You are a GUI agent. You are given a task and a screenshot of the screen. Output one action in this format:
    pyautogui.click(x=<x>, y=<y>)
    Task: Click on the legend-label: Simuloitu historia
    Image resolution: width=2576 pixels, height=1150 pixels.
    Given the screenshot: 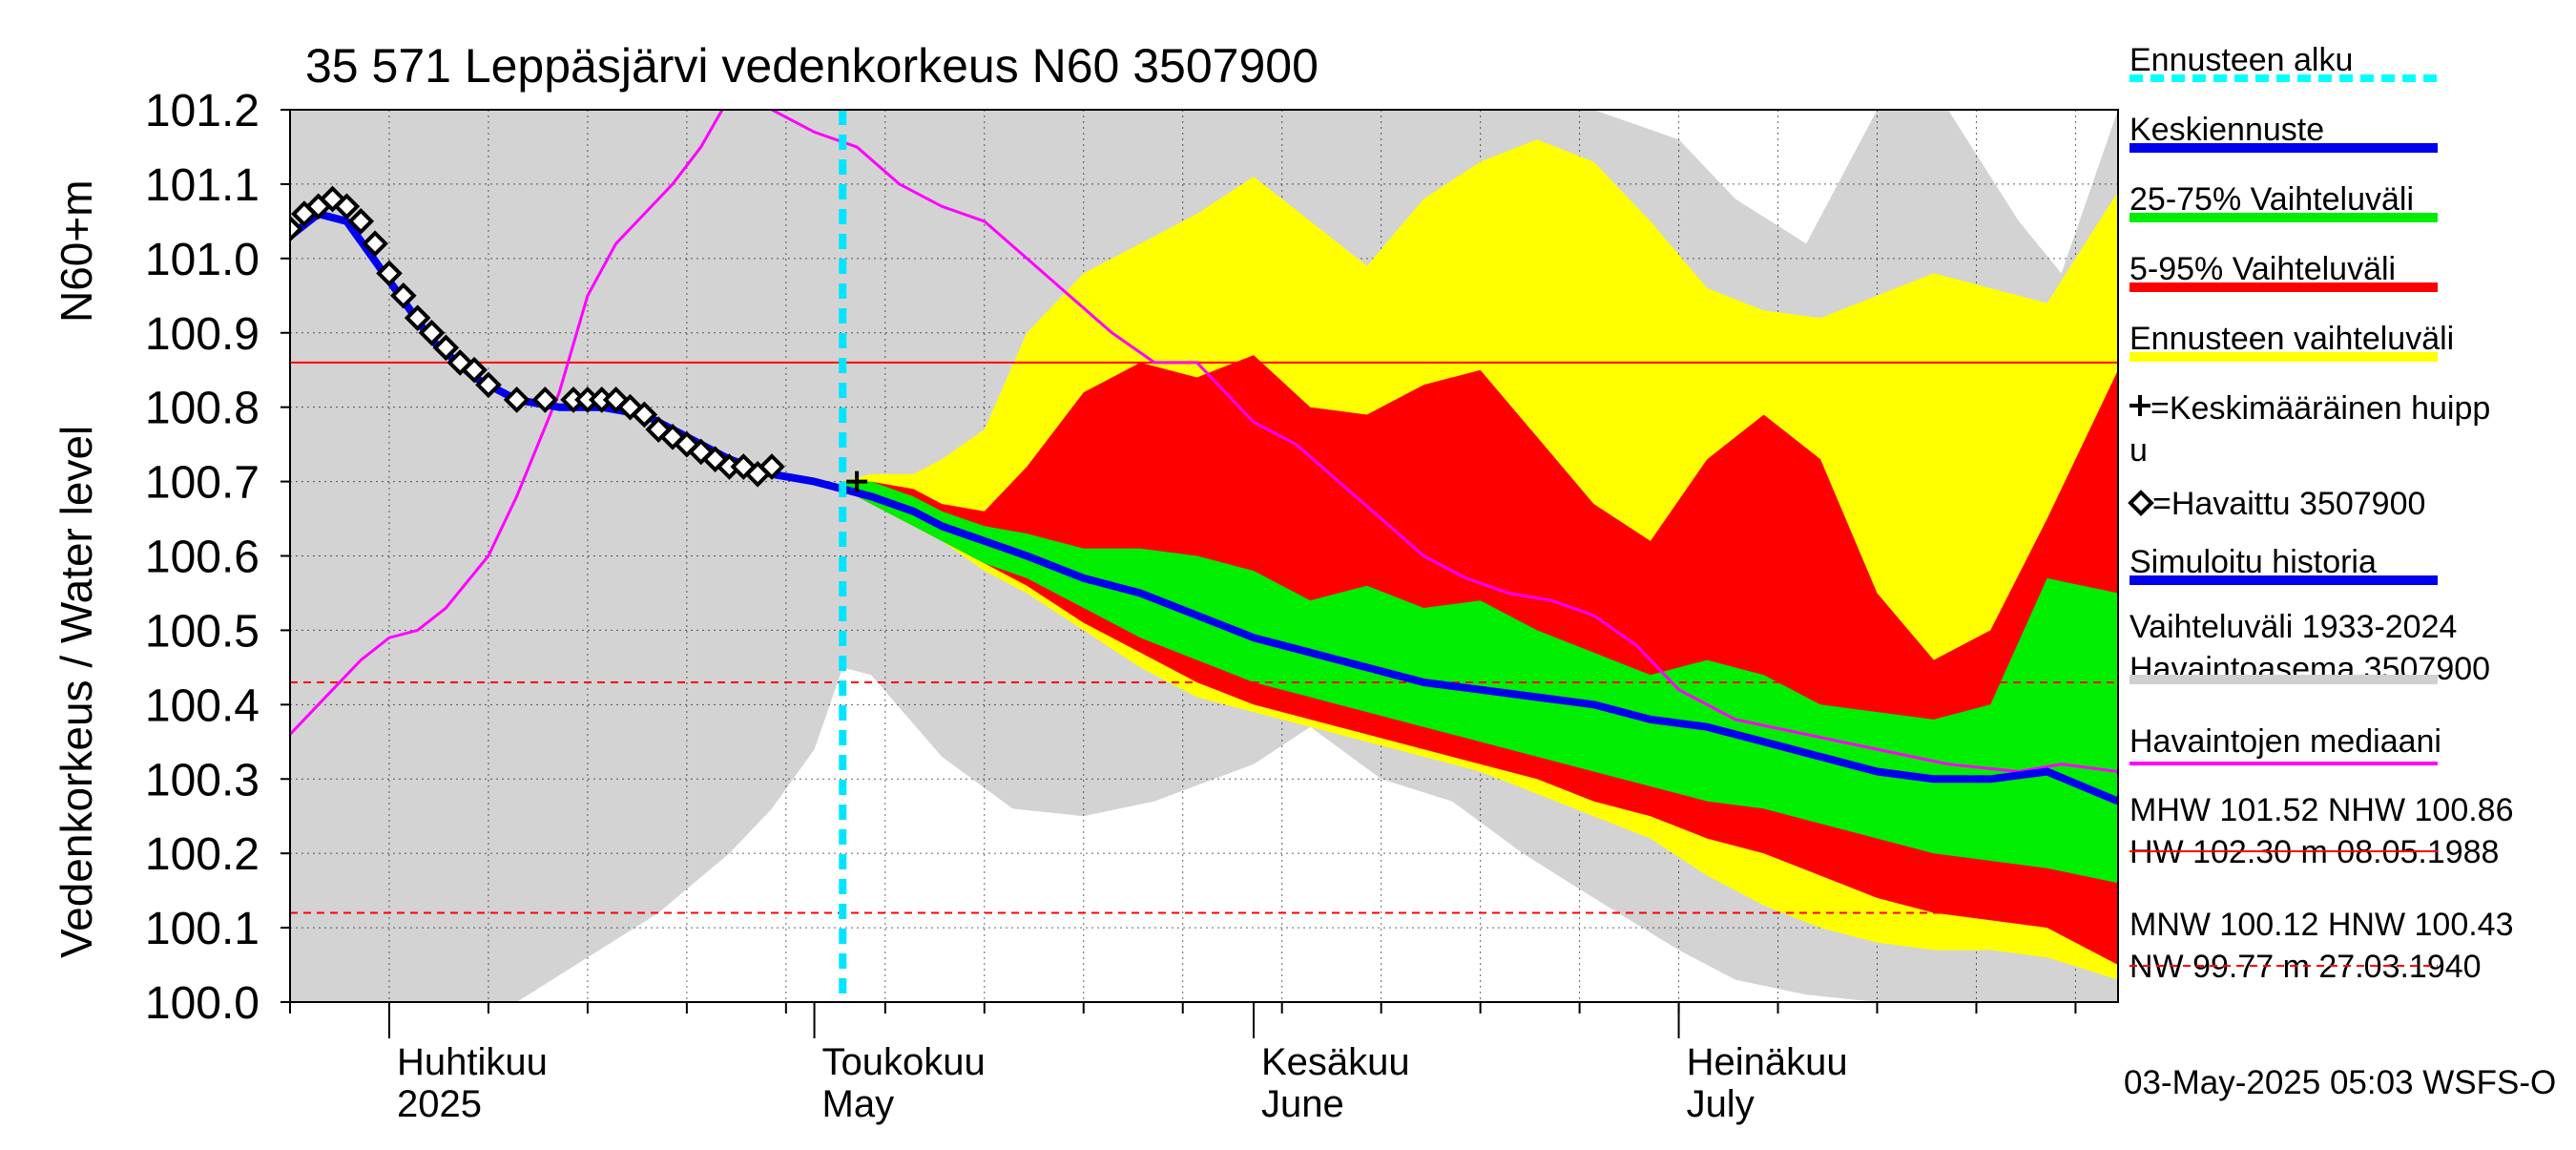 What is the action you would take?
    pyautogui.click(x=2253, y=562)
    